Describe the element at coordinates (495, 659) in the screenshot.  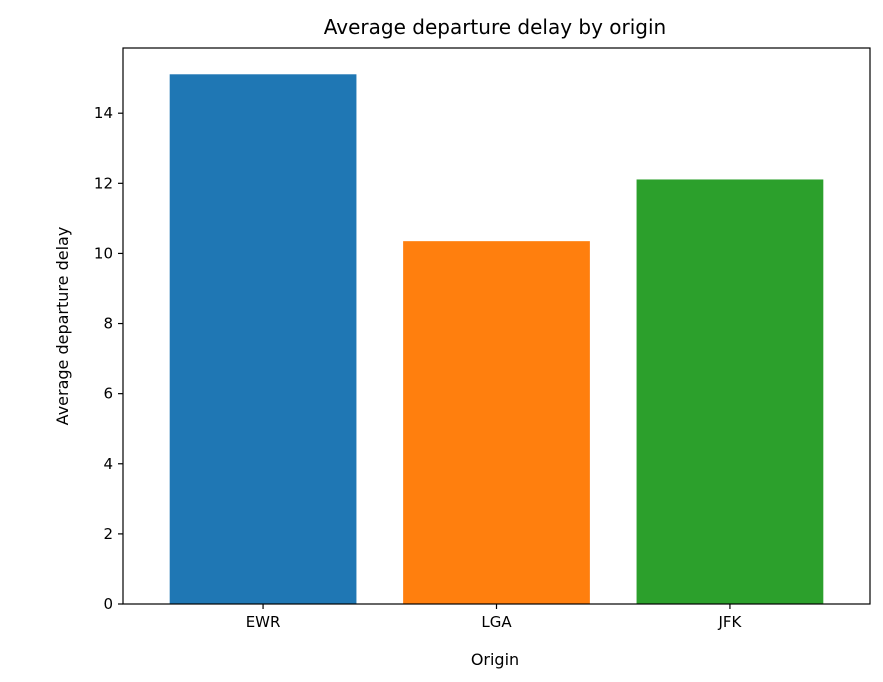
I see `x-axis-label: Origin` at that location.